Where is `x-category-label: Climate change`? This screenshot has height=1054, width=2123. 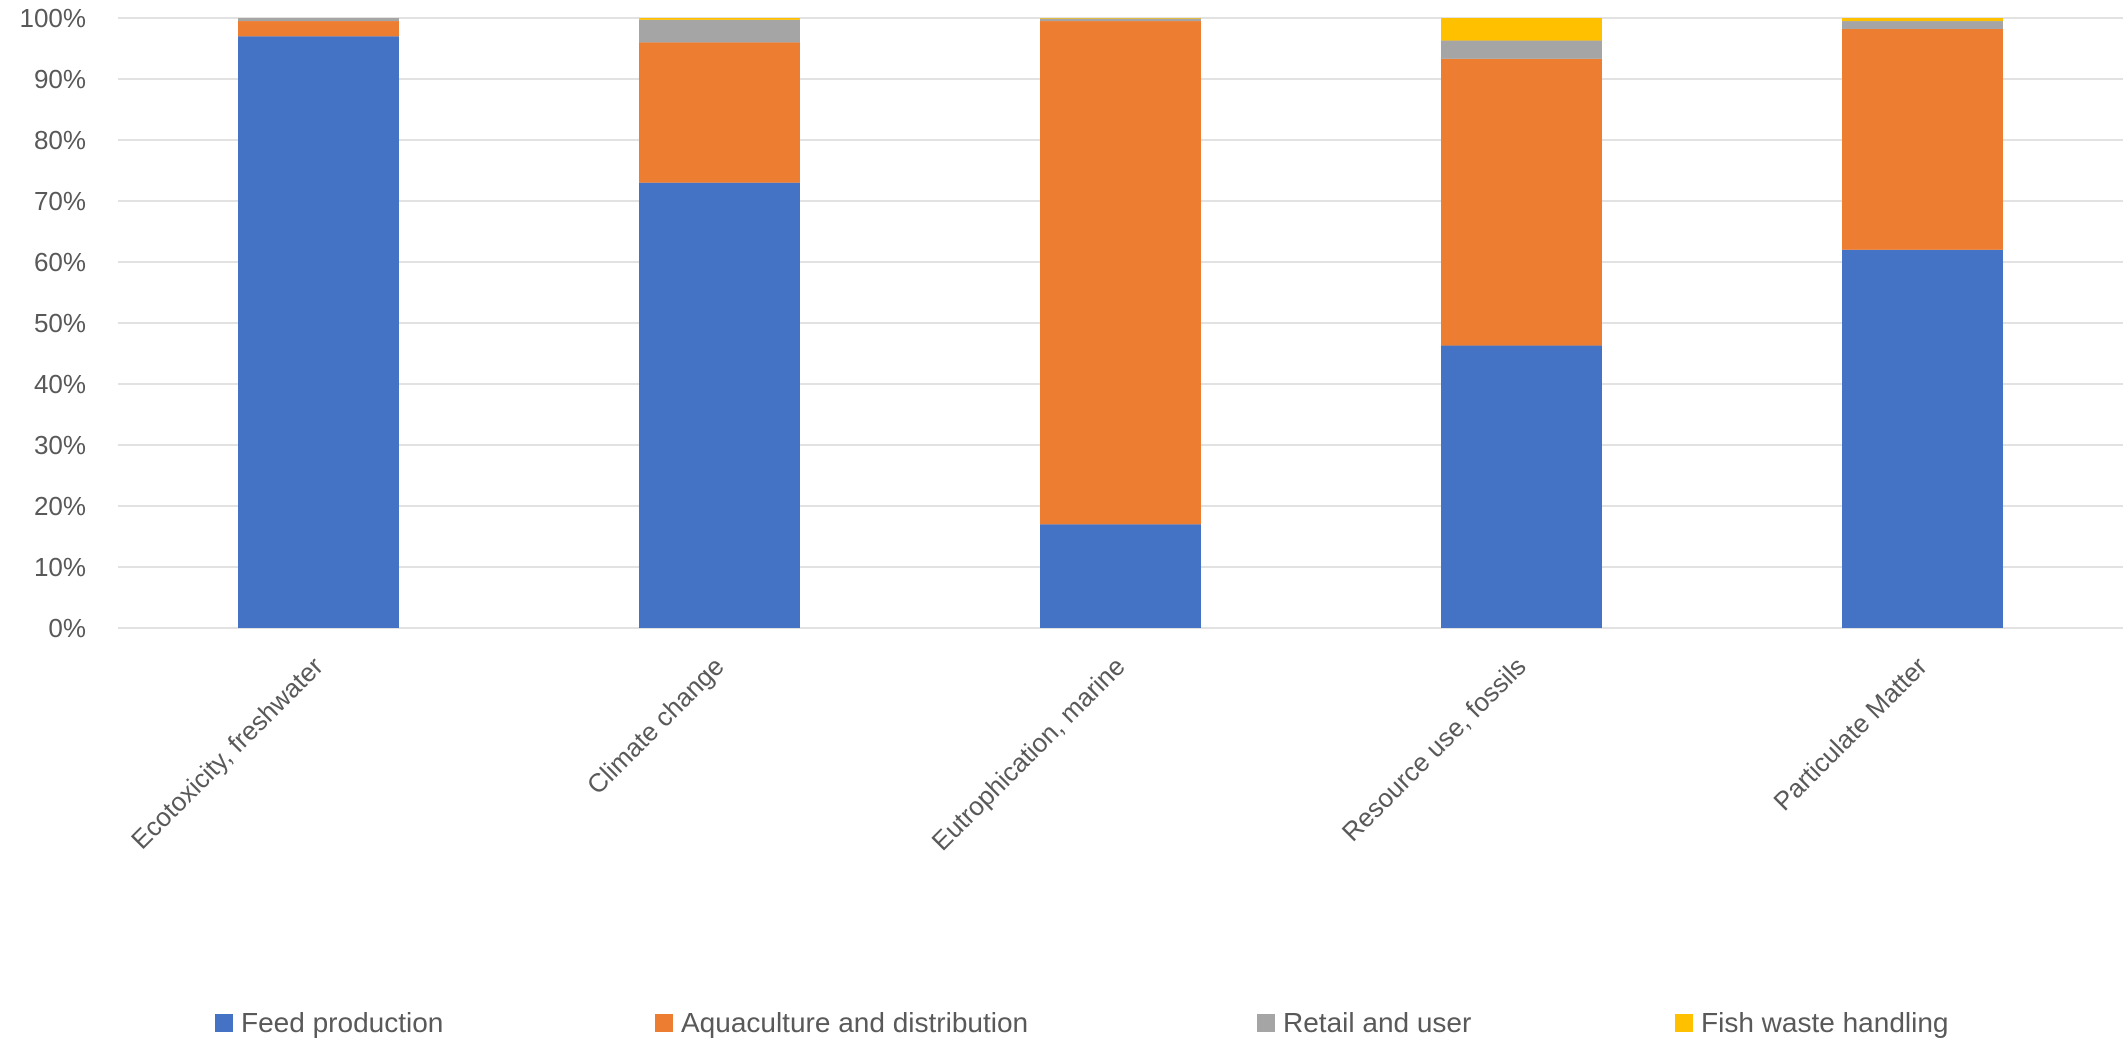 x-category-label: Climate change is located at coordinates (655, 725).